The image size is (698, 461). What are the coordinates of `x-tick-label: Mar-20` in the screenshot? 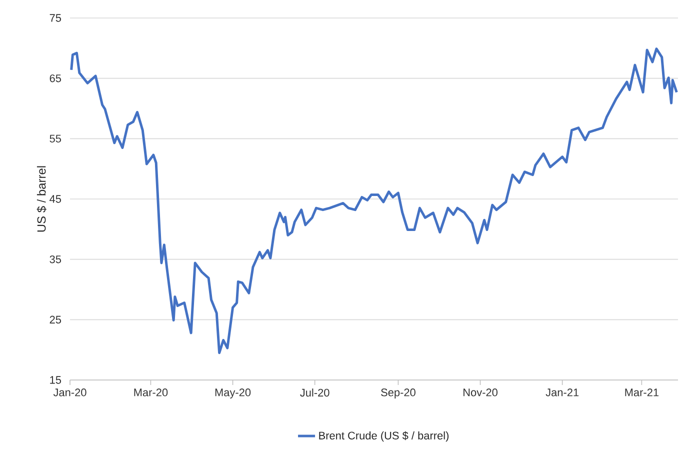 It's located at (151, 392).